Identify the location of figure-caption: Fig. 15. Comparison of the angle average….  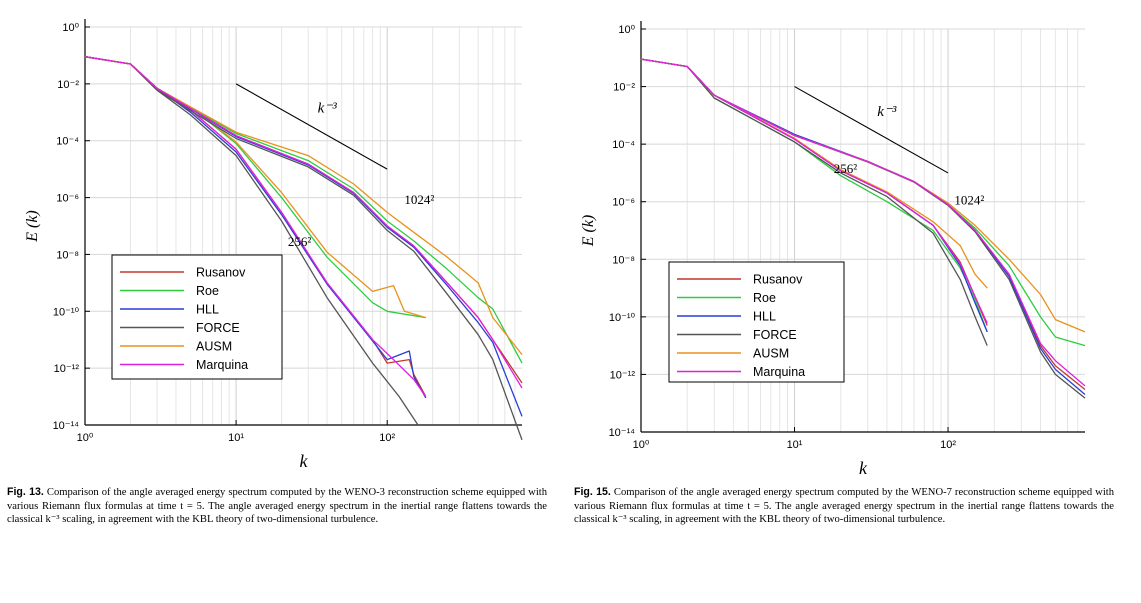
(844, 506).